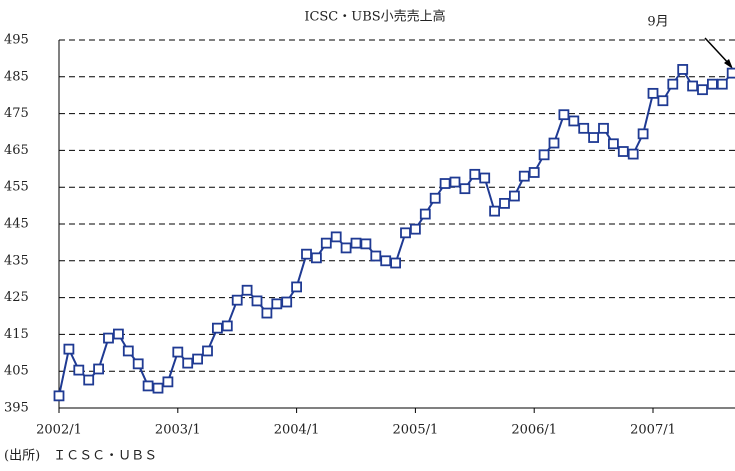  Describe the element at coordinates (728, 64) in the screenshot. I see `arrow-head` at that location.